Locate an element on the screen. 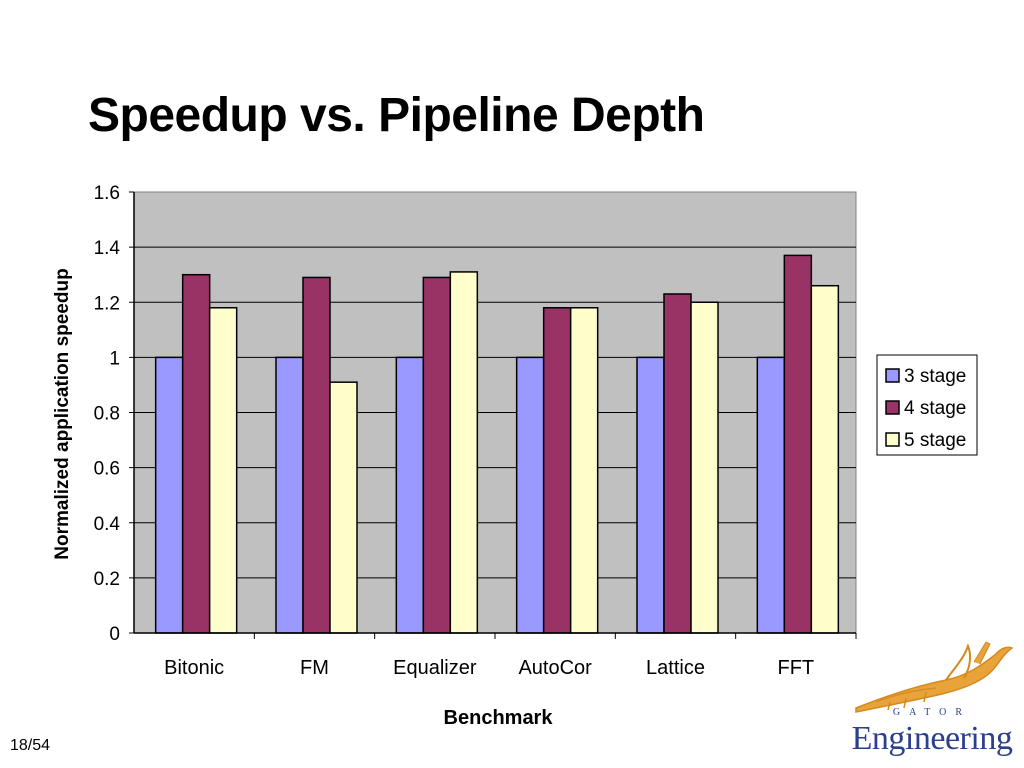  bar-autocor-4-stage is located at coordinates (557, 470).